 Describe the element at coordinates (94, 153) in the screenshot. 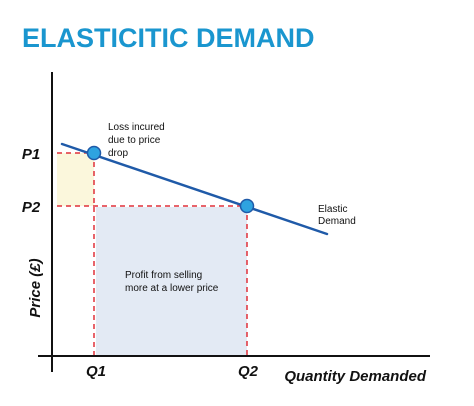

I see `point-p1-q1` at that location.